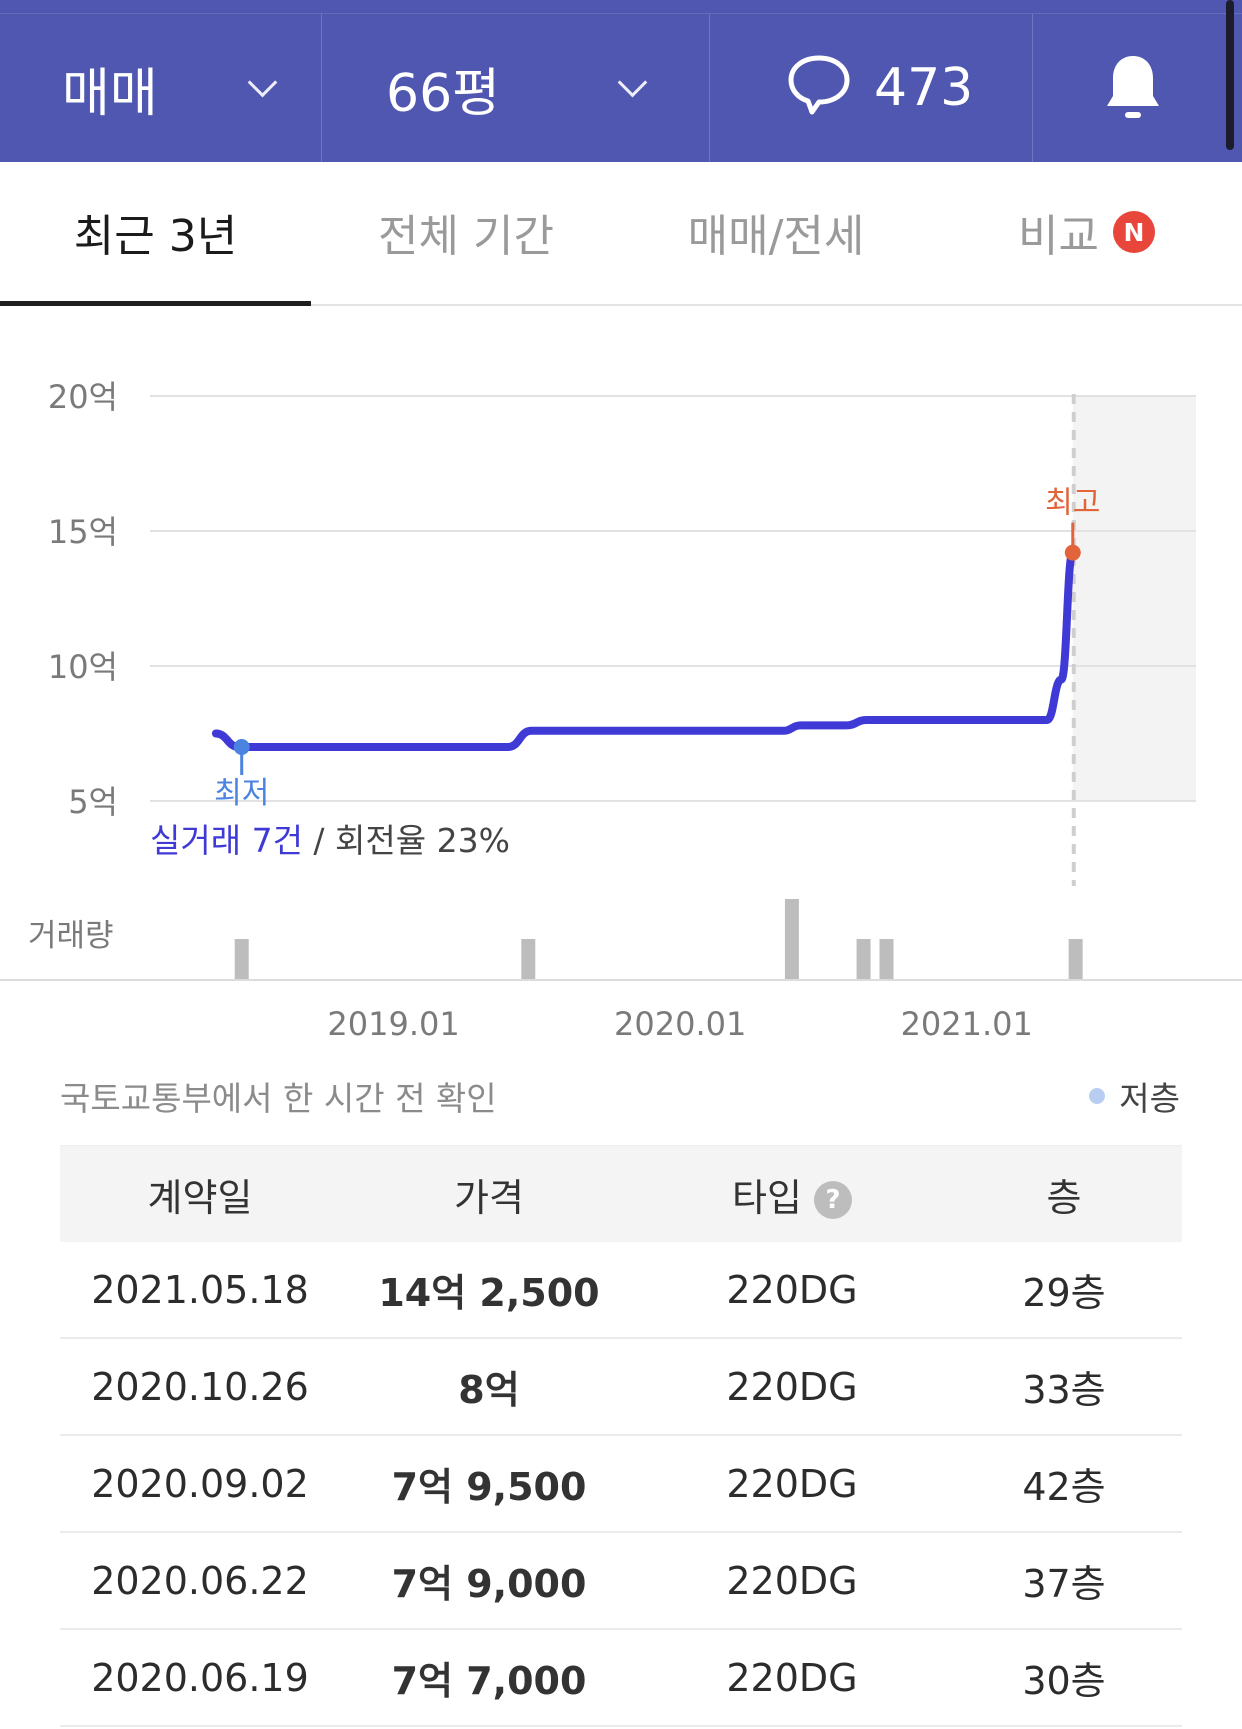  I want to click on deal-type-dropdown: 매매, so click(161, 88).